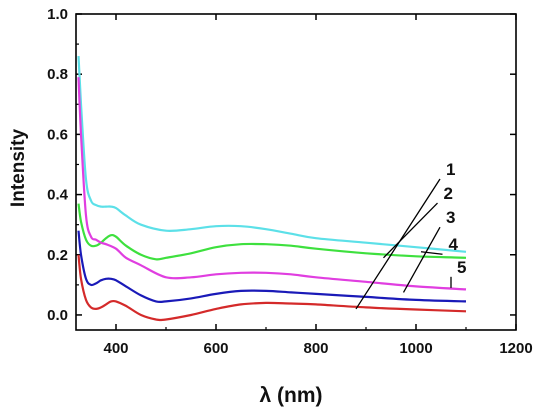 This screenshot has width=550, height=415. Describe the element at coordinates (57, 255) in the screenshot. I see `y-tick-label: 0.2` at that location.